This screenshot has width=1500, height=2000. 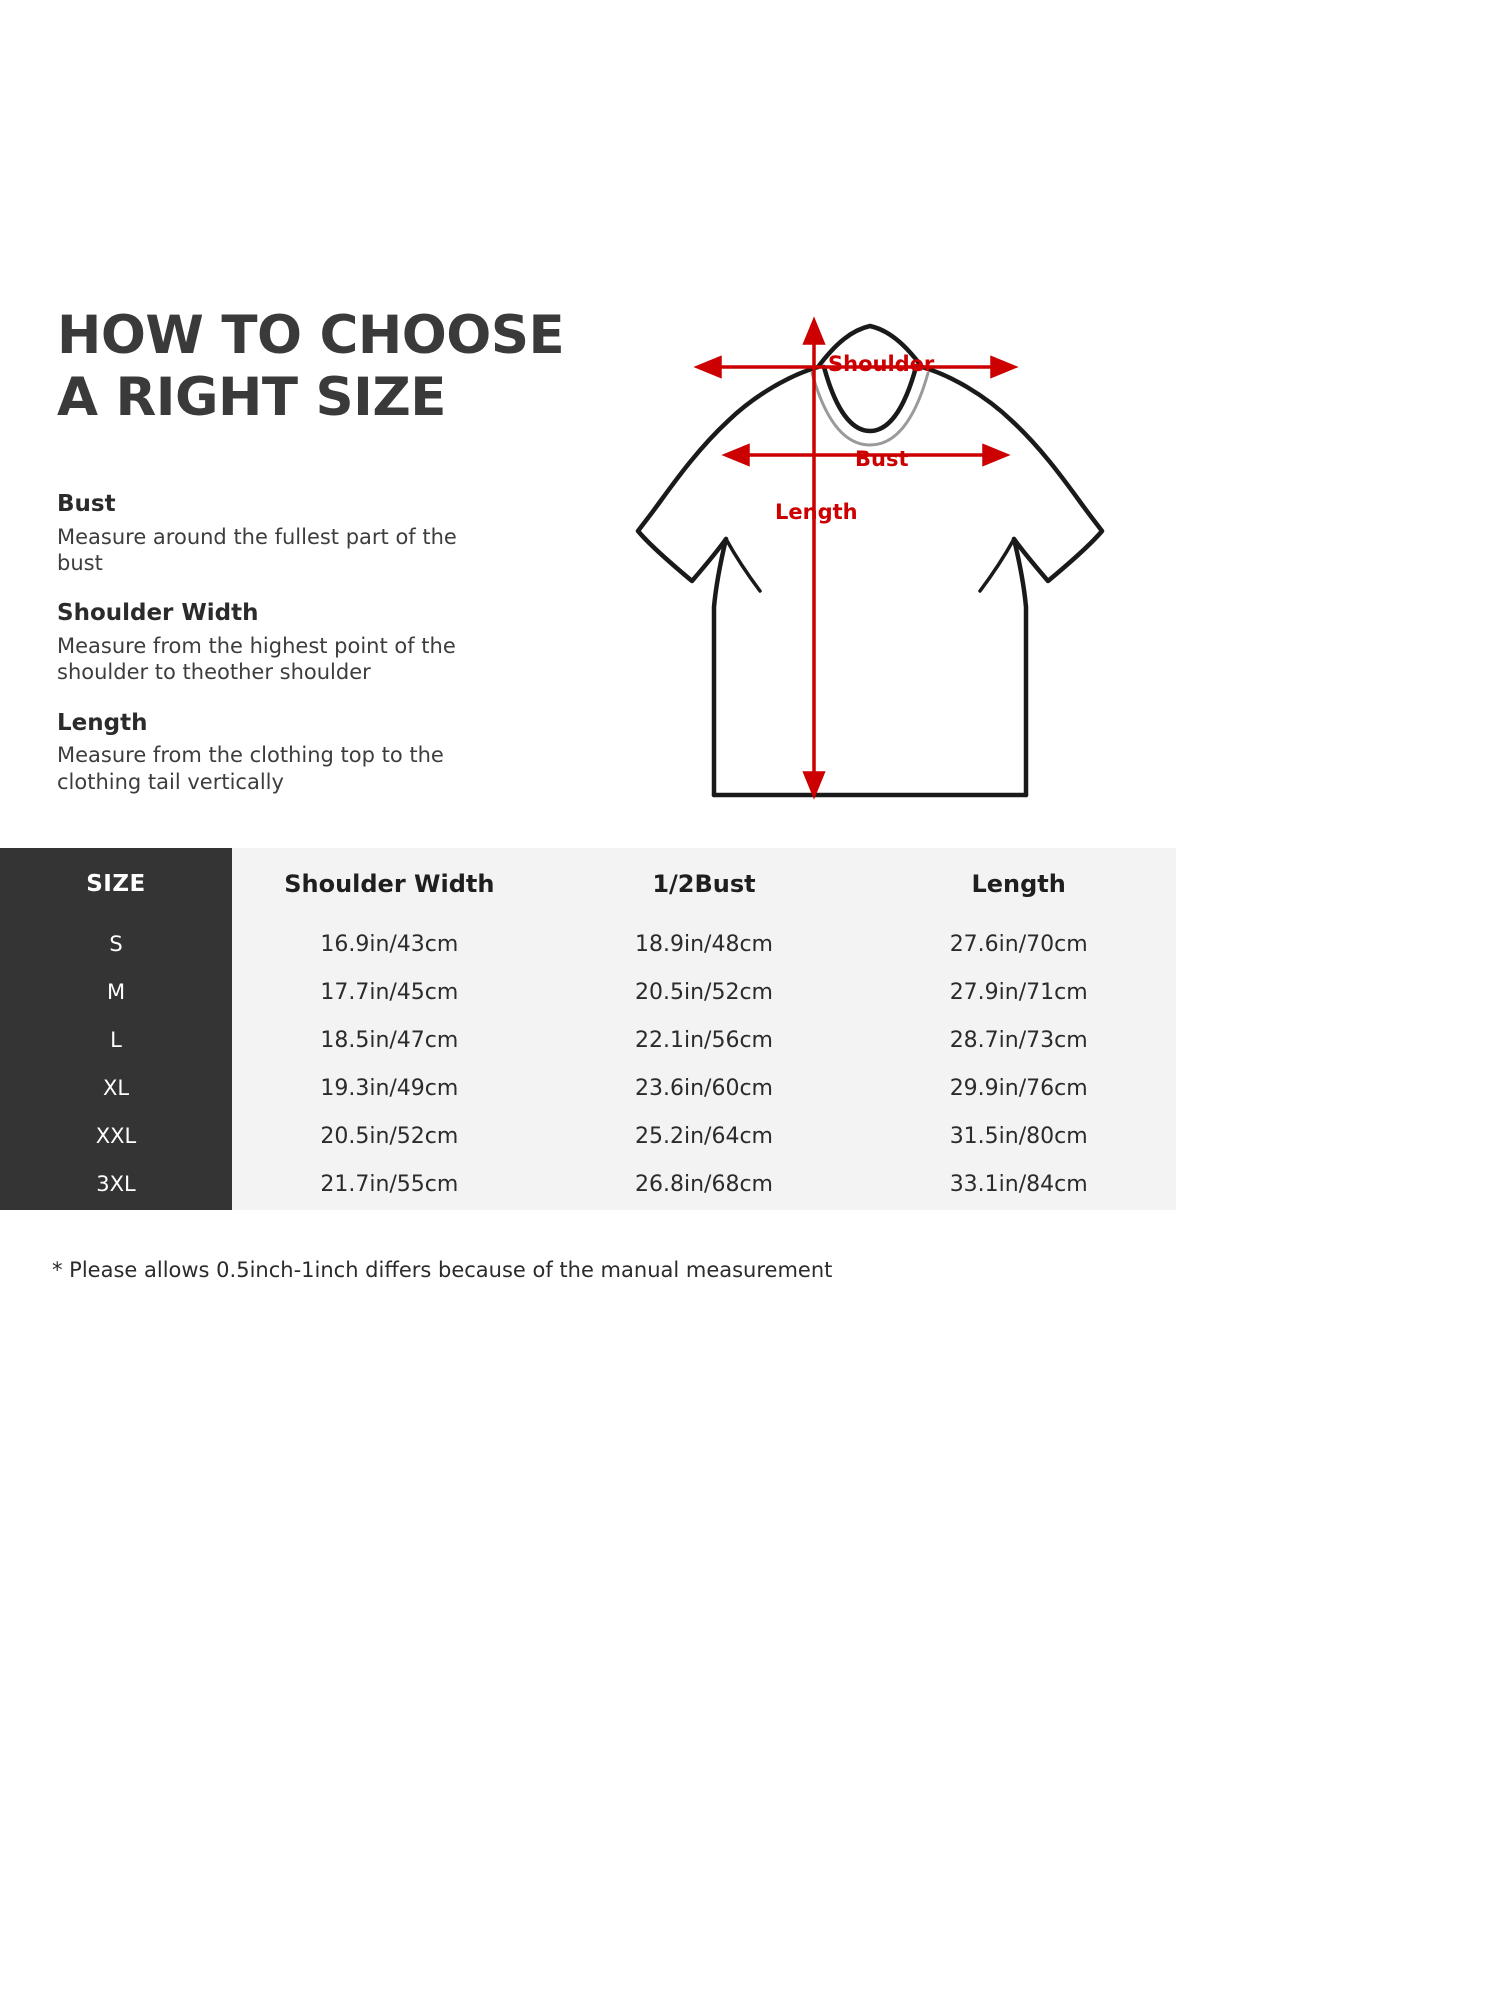 I want to click on size-table-size-column: SIZE S M L XL XXL 3XL, so click(x=116, y=1029).